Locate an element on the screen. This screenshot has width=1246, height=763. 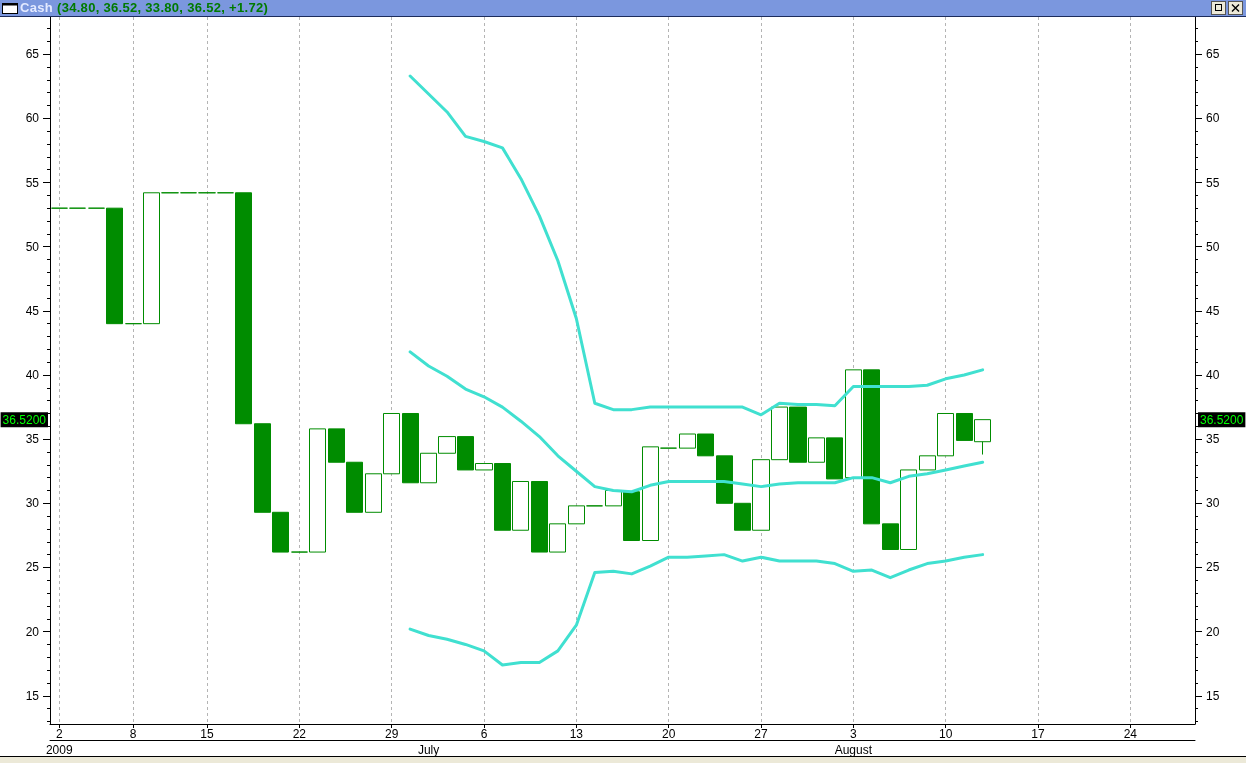
x-tick-label: 6 is located at coordinates (484, 734).